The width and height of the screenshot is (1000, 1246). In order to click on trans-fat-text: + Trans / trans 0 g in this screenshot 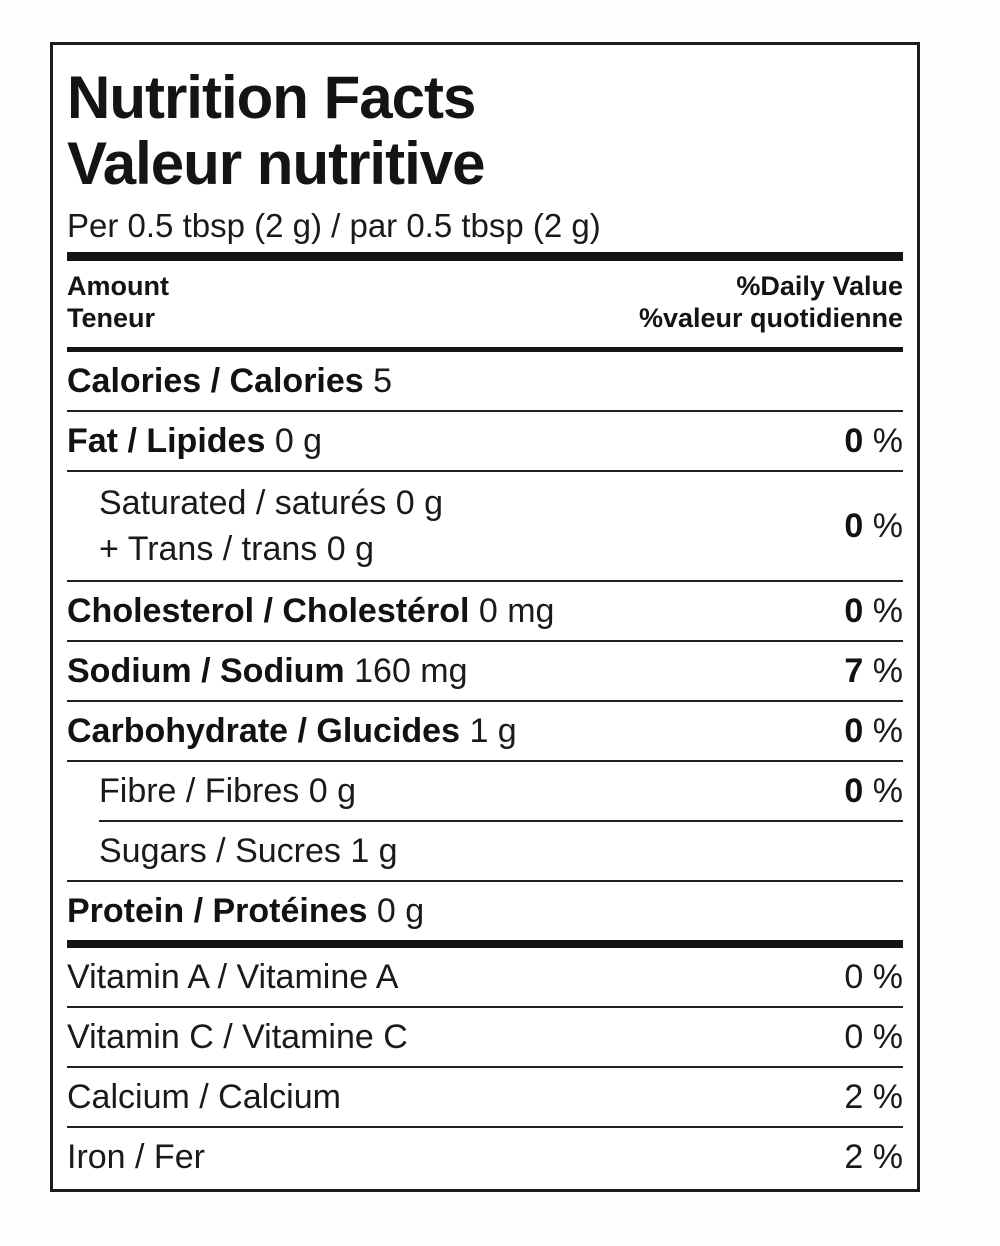, I will do `click(236, 549)`.